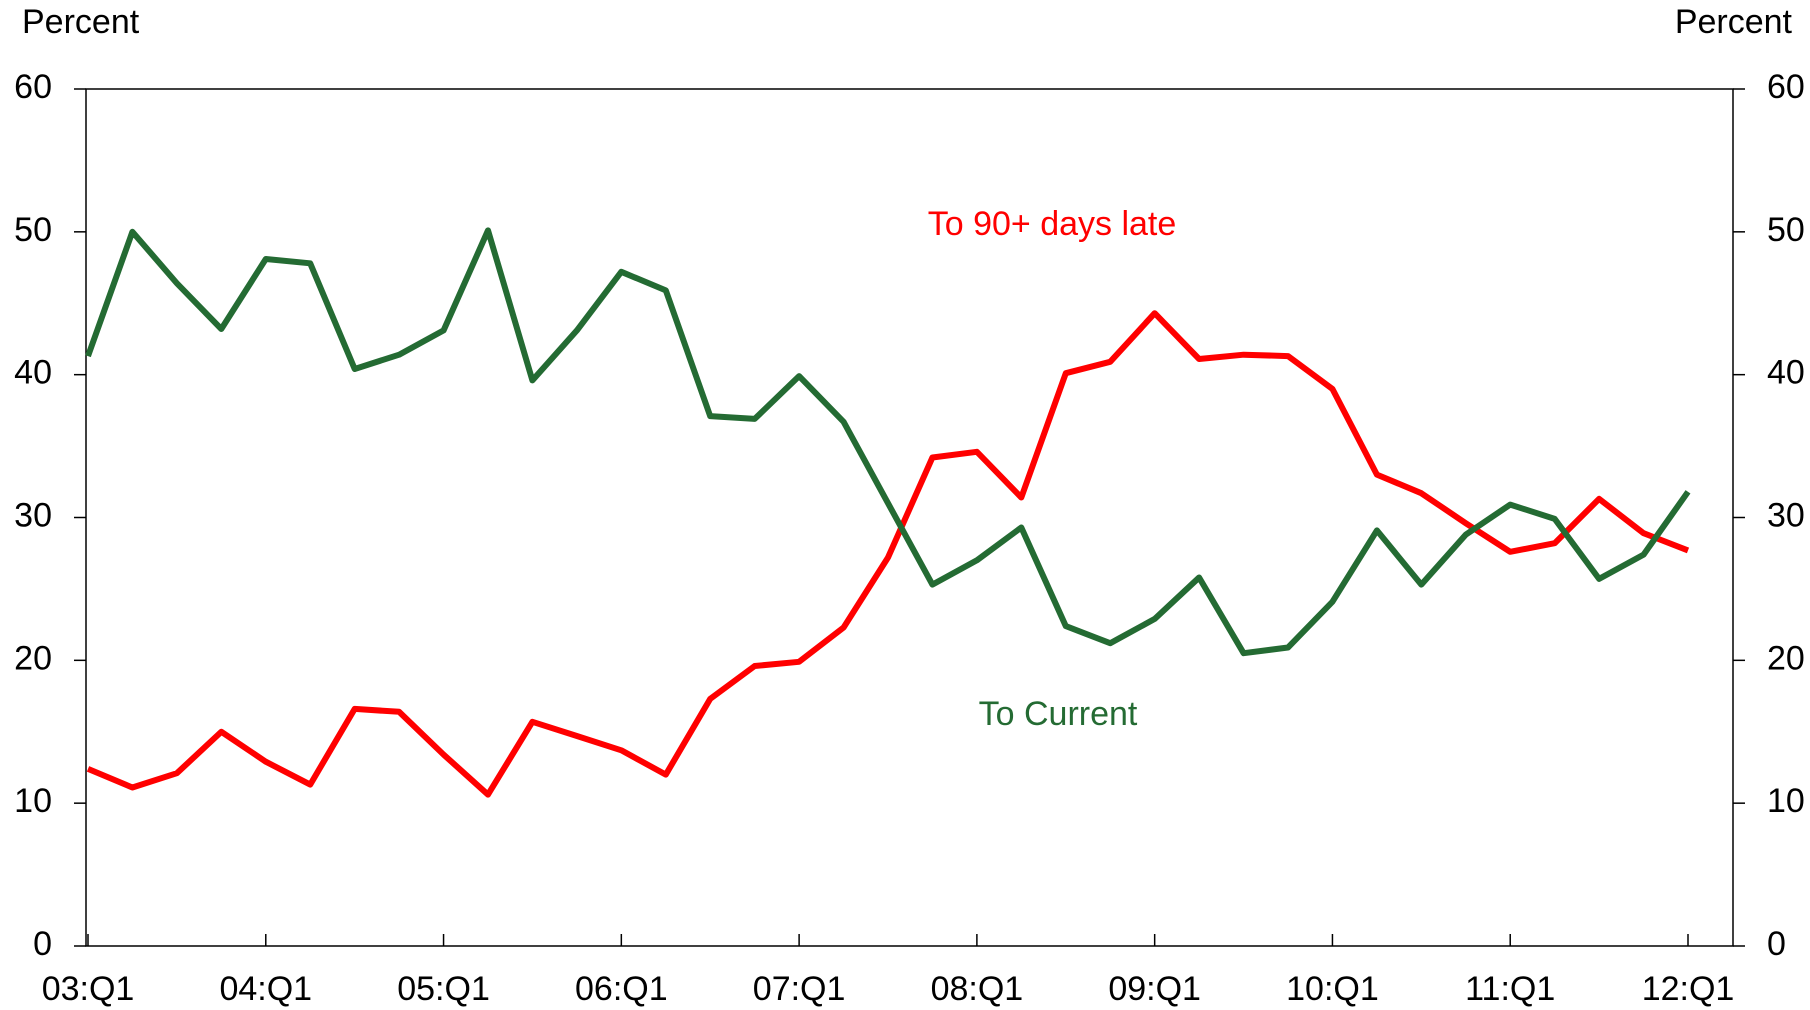 The width and height of the screenshot is (1810, 1010). I want to click on series-label: To 90+ days late, so click(1052, 224).